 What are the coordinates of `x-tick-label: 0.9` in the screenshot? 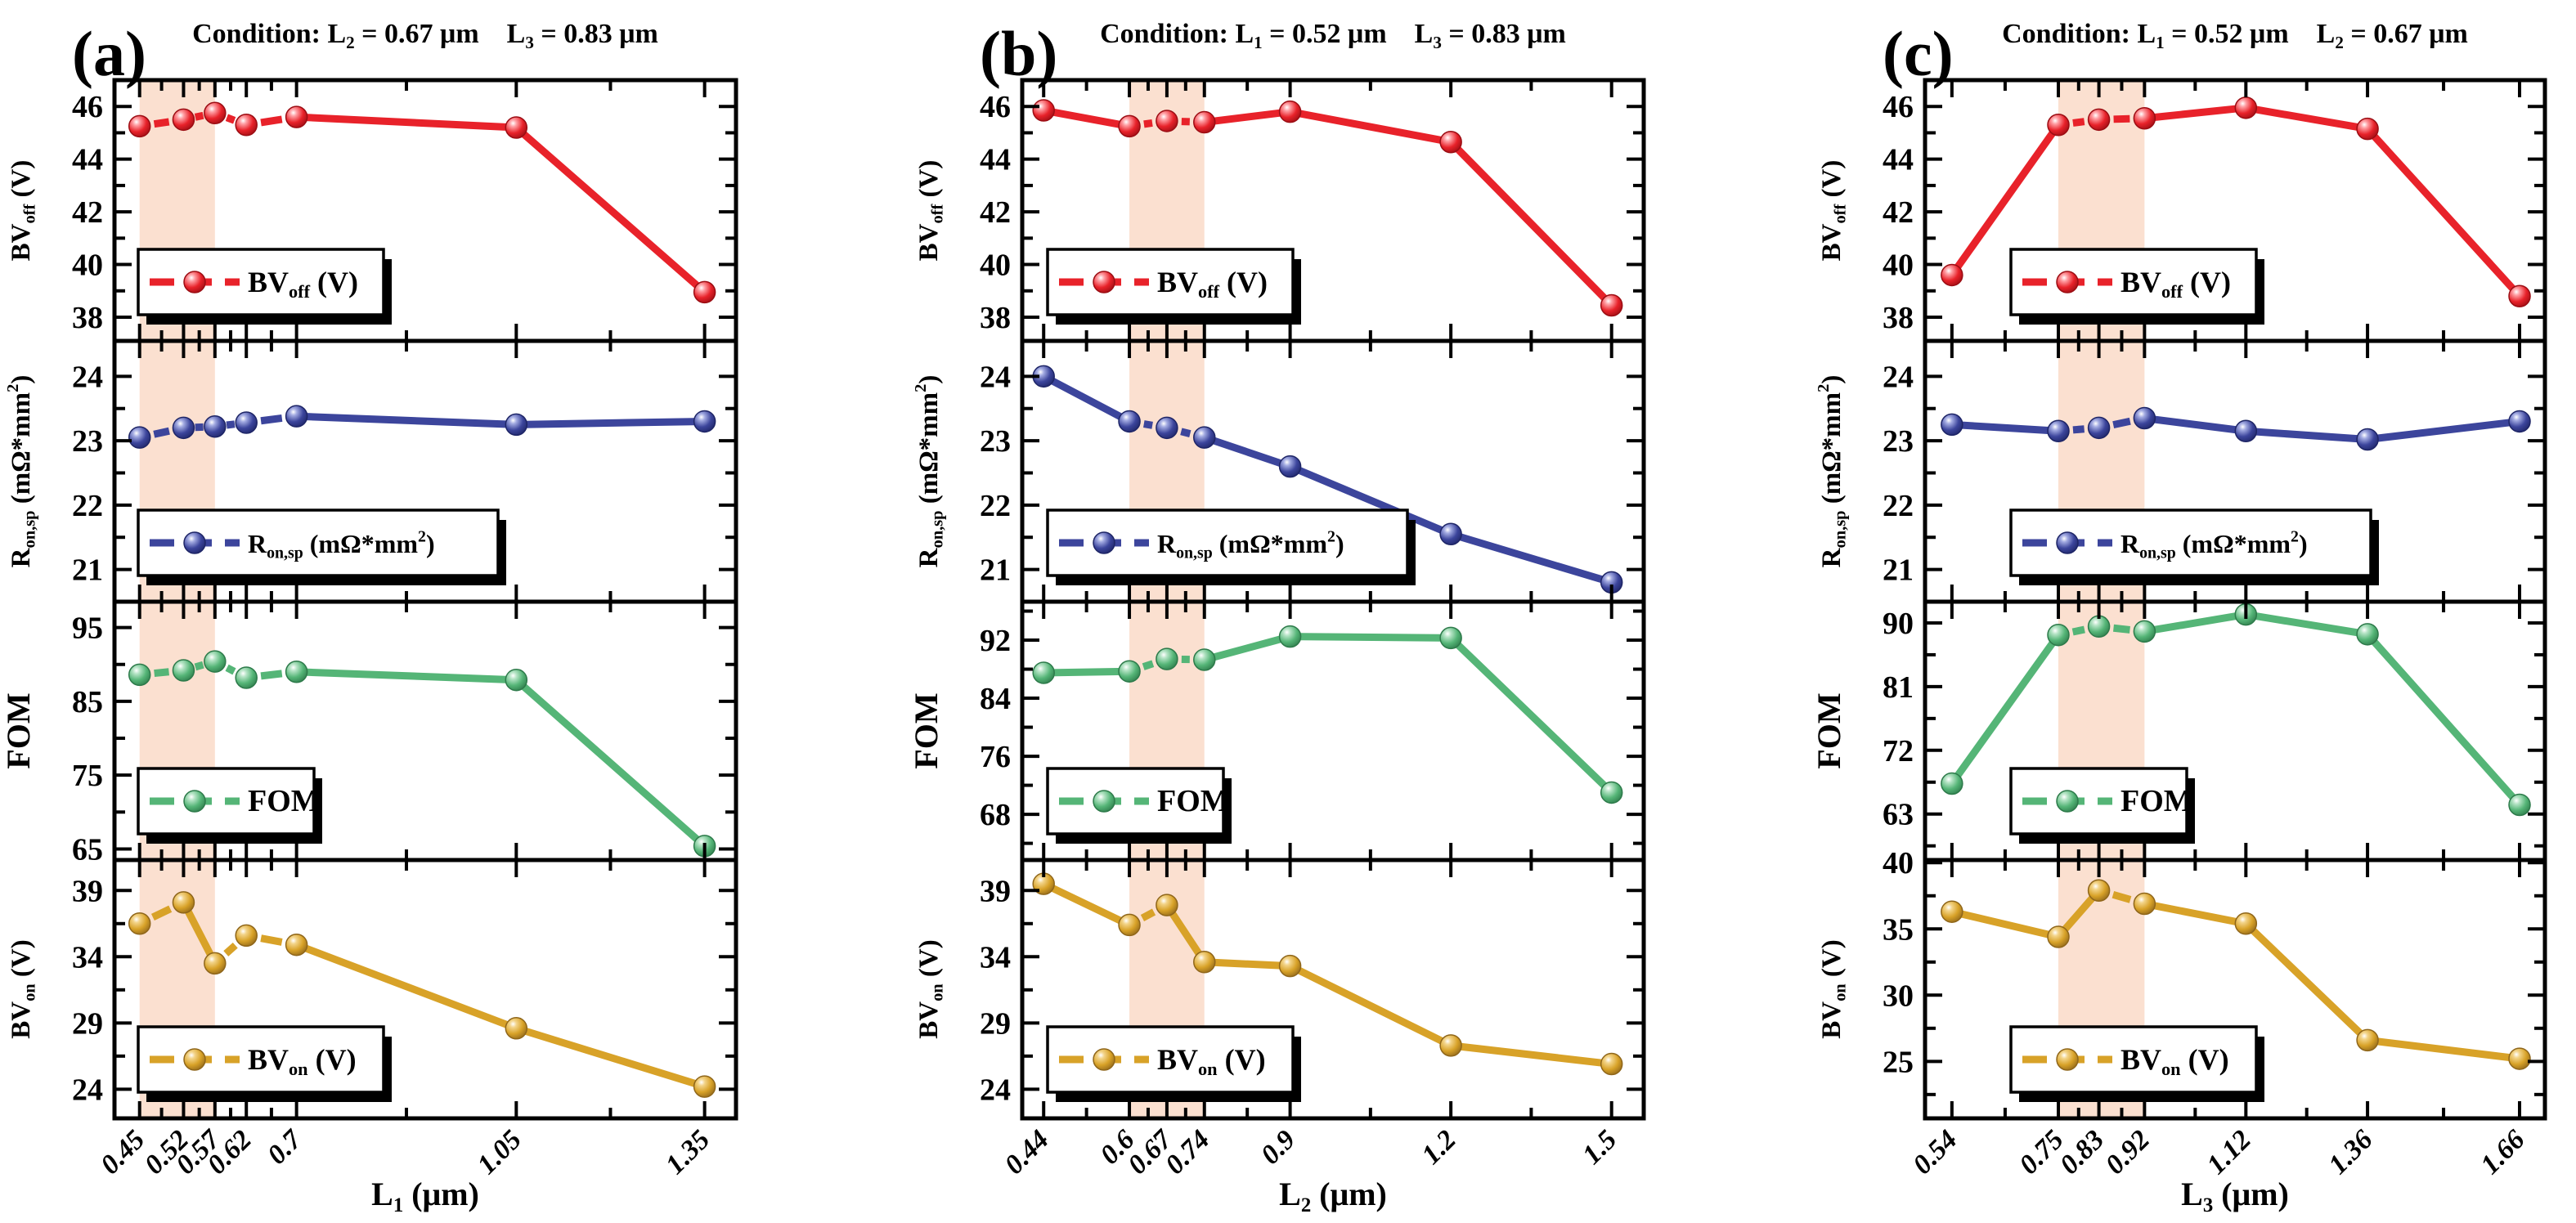 It's located at (1278, 1147).